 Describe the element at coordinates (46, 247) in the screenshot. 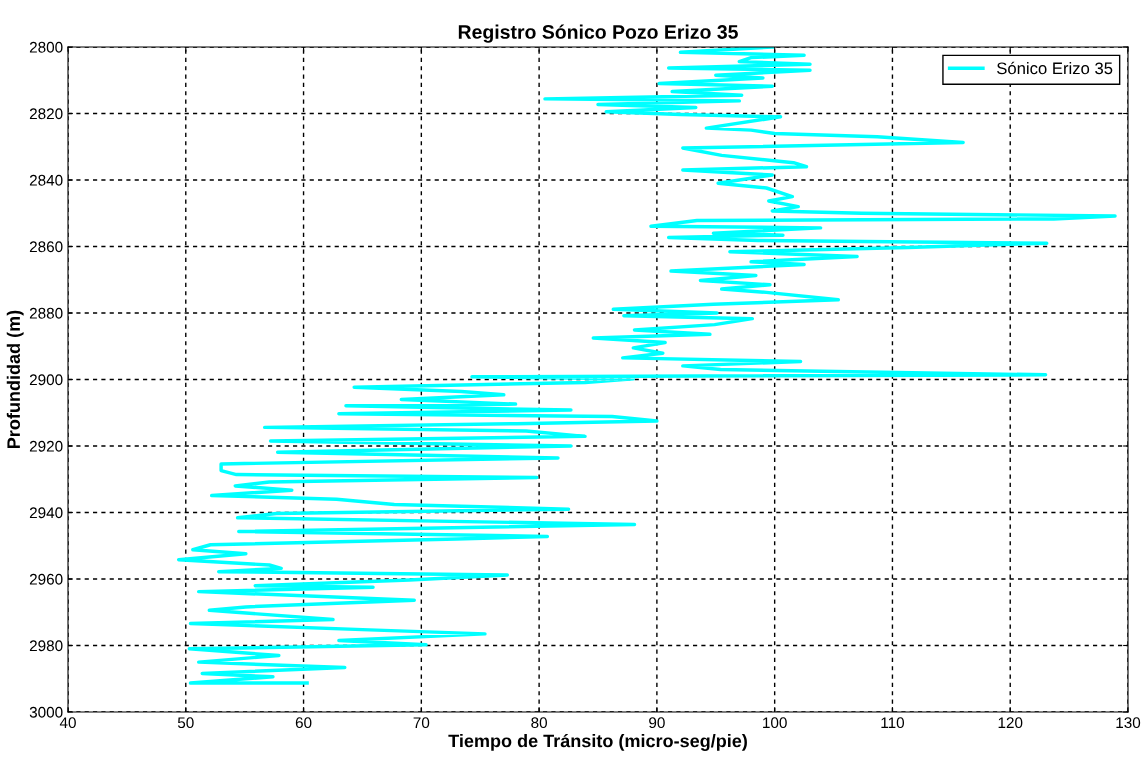

I see `y-tick-label: 2860` at that location.